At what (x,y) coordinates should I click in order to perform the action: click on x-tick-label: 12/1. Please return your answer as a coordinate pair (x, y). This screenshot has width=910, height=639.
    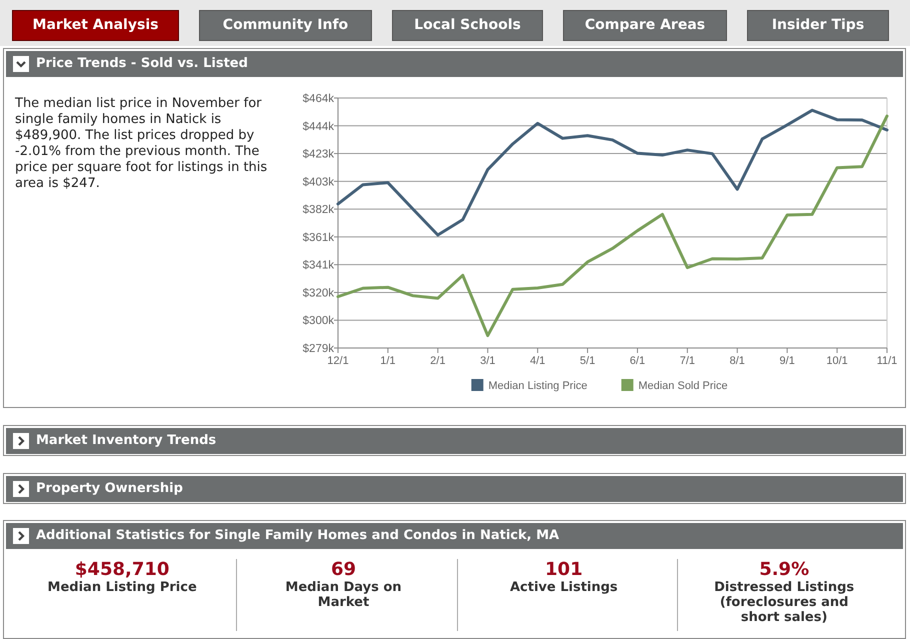
    Looking at the image, I should click on (338, 361).